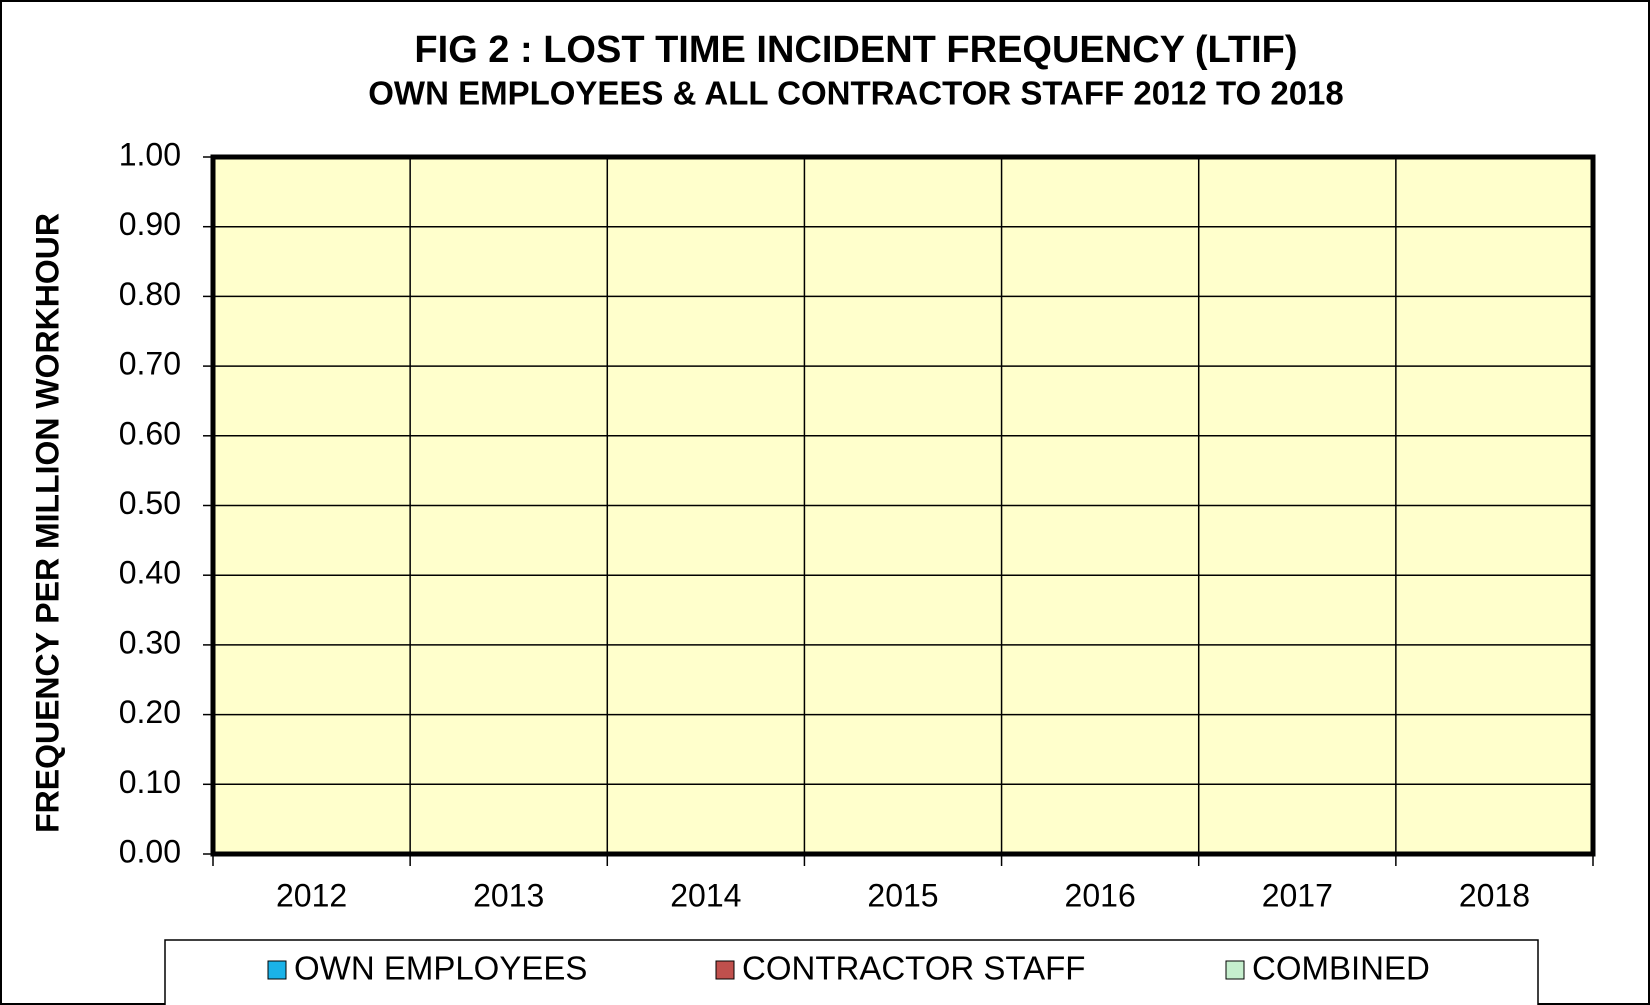  What do you see at coordinates (1341, 968) in the screenshot?
I see `legend-label: COMBINED` at bounding box center [1341, 968].